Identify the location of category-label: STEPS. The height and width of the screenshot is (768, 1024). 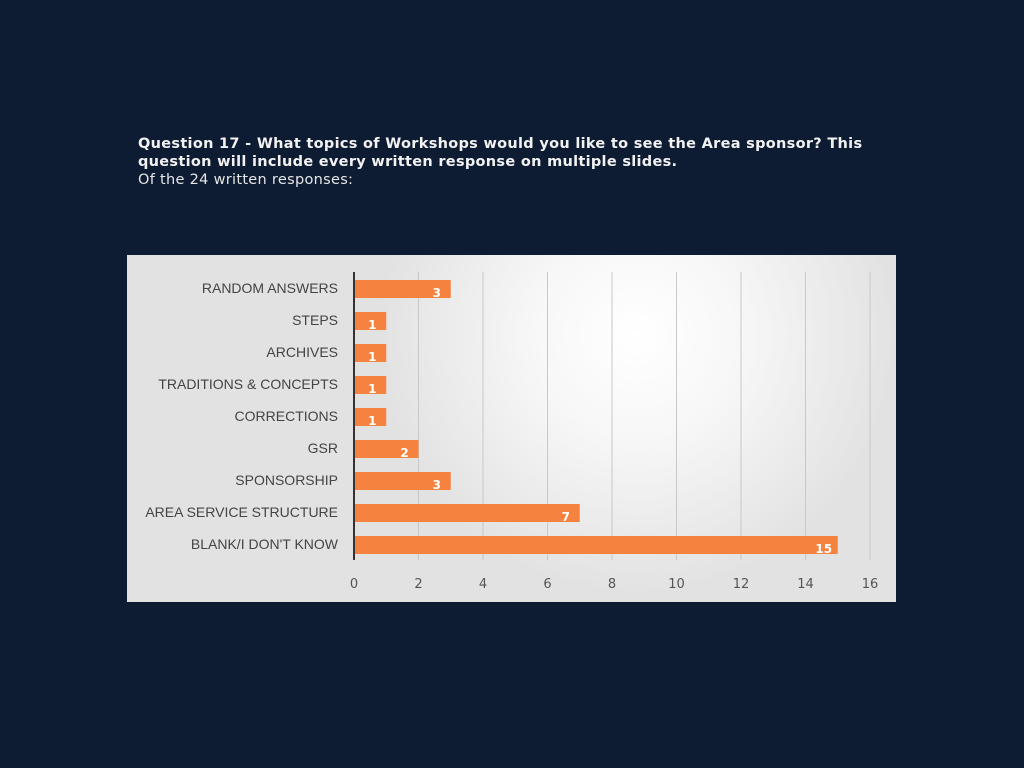
(315, 320).